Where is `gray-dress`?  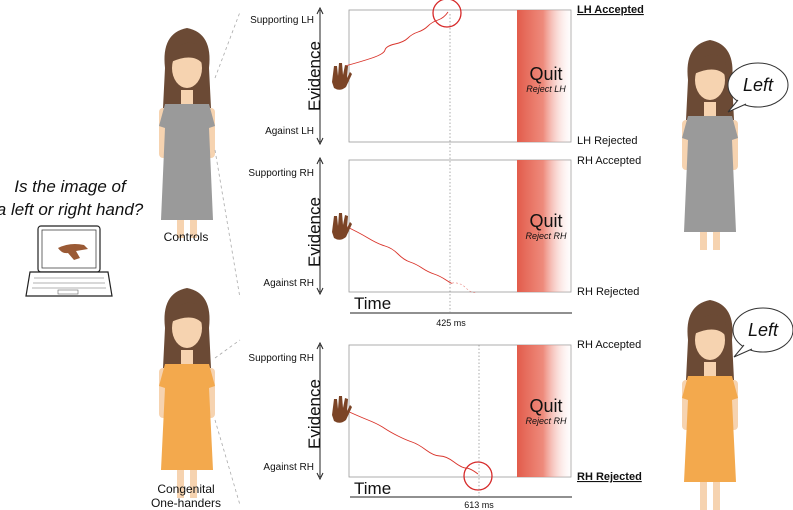 gray-dress is located at coordinates (187, 162).